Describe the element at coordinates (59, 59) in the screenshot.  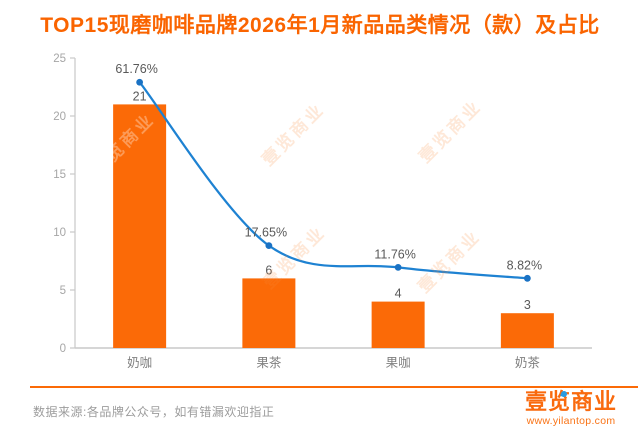
I see `y-tick-label: 25` at that location.